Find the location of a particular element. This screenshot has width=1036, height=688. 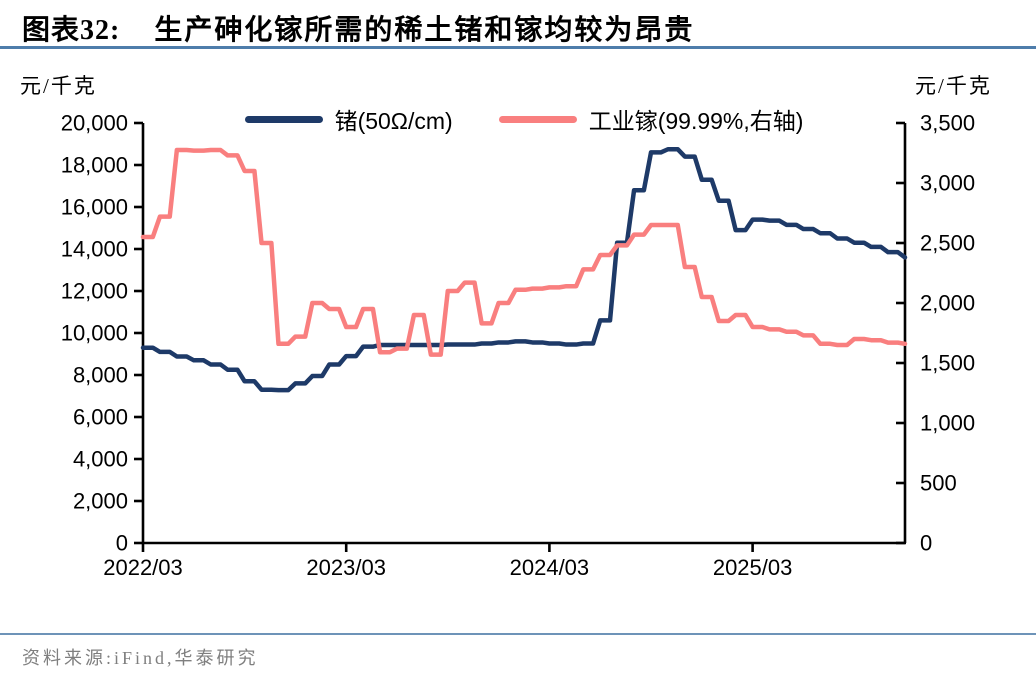

left-axis-tick-label: 20,000 is located at coordinates (94, 123).